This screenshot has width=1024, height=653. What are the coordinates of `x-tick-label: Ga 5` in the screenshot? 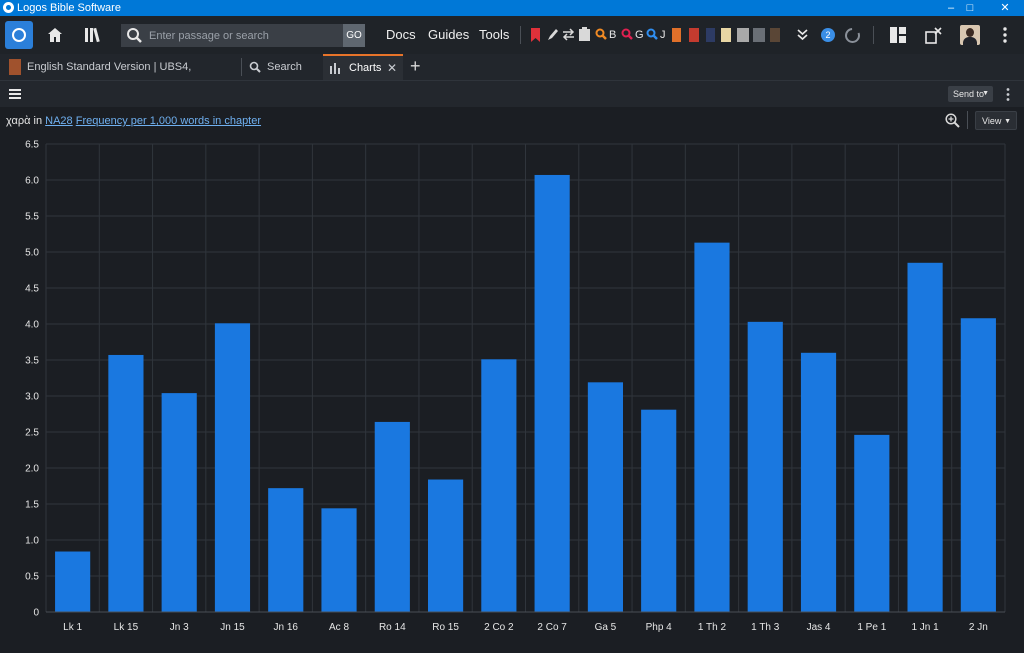 It's located at (606, 627).